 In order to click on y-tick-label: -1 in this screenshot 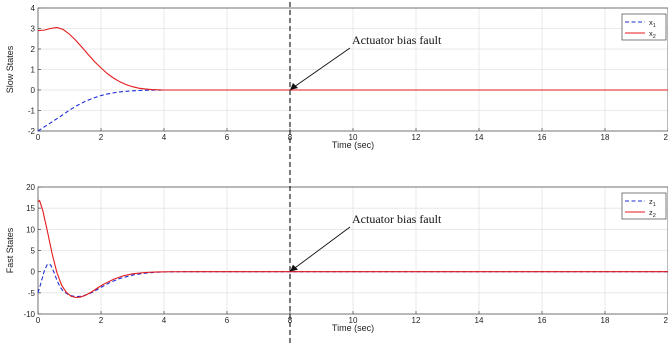, I will do `click(32, 111)`.